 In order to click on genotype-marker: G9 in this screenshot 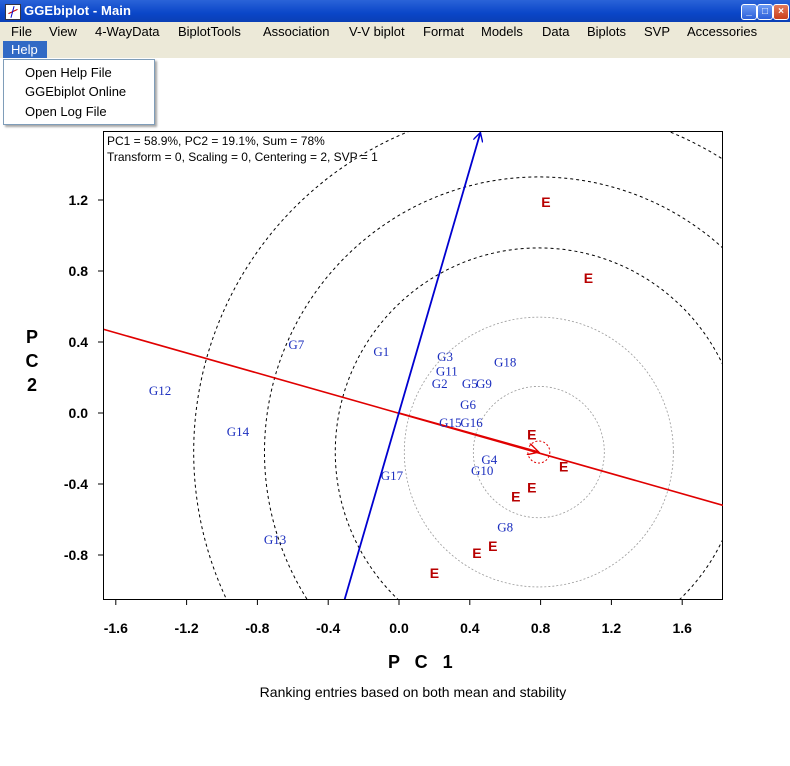, I will do `click(484, 383)`.